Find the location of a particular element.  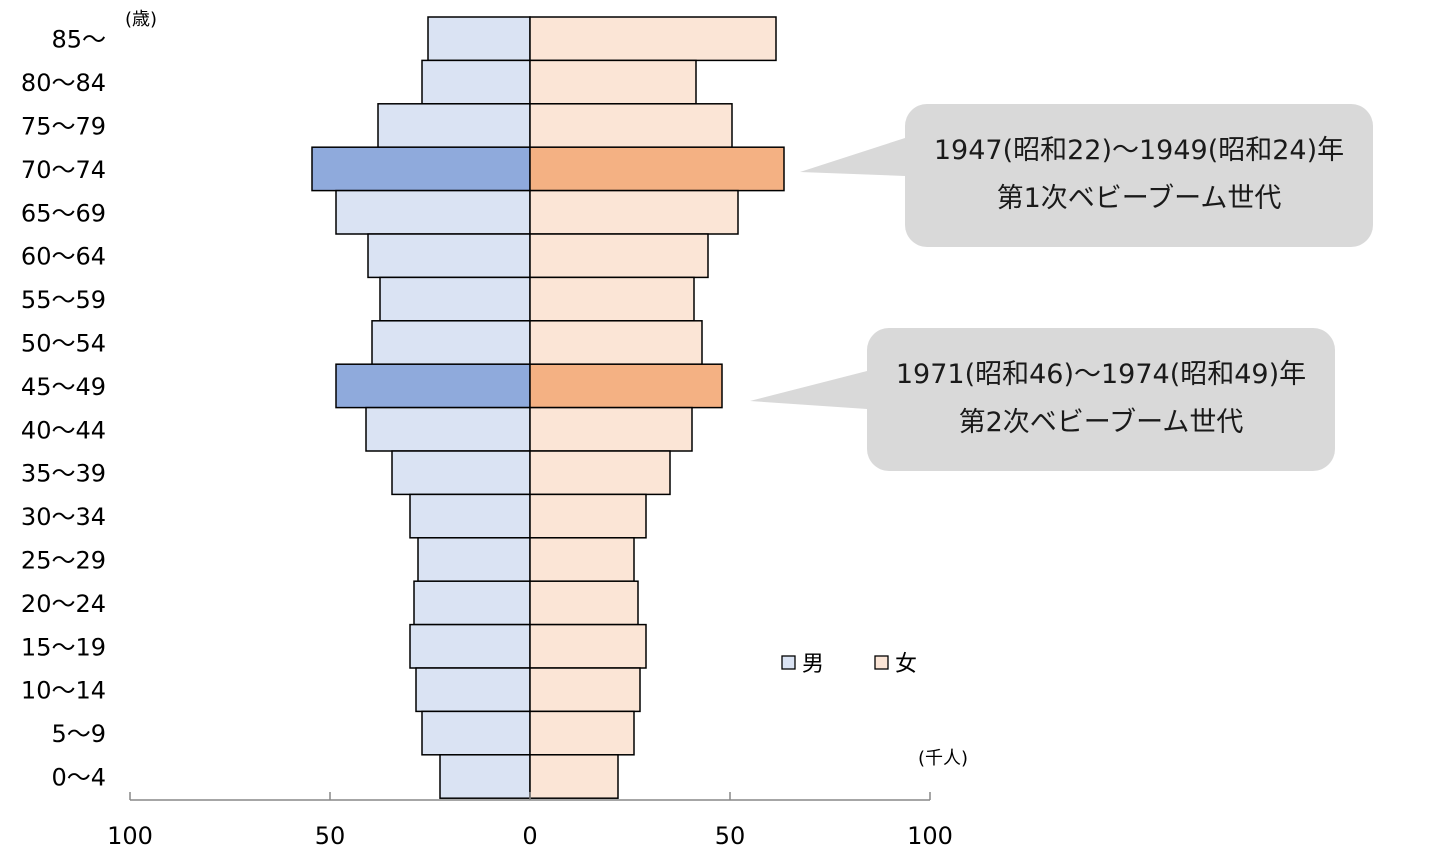

x-unit-label: (千人) is located at coordinates (943, 758).